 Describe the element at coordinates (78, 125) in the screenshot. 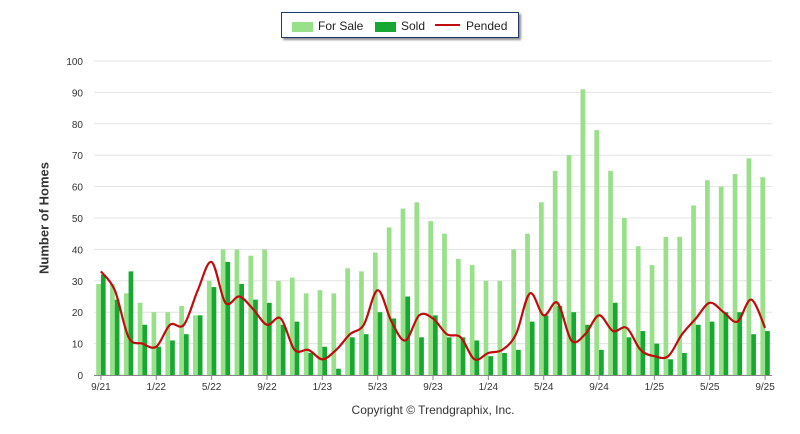

I see `y-tick-label: 80` at that location.